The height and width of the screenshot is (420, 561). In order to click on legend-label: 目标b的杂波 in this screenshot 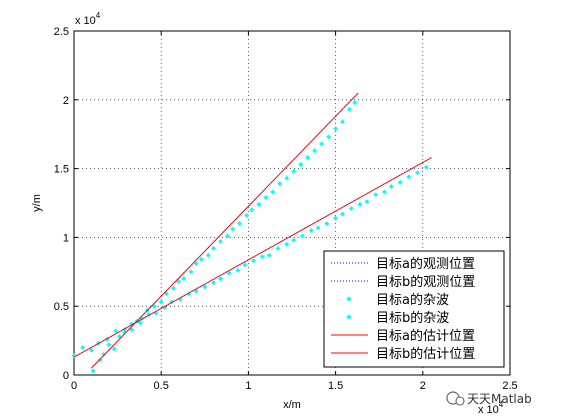, I will do `click(412, 318)`.